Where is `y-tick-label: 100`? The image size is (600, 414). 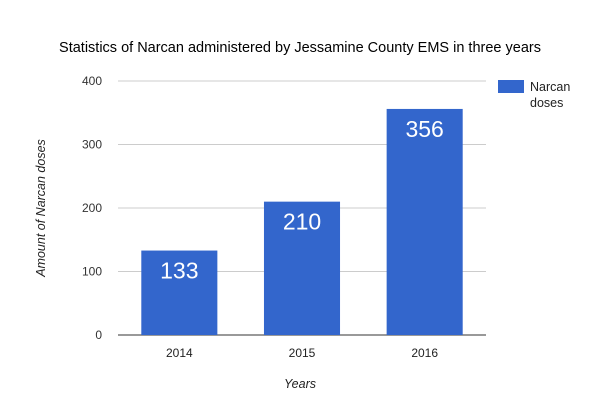
y-tick-label: 100 is located at coordinates (92, 272).